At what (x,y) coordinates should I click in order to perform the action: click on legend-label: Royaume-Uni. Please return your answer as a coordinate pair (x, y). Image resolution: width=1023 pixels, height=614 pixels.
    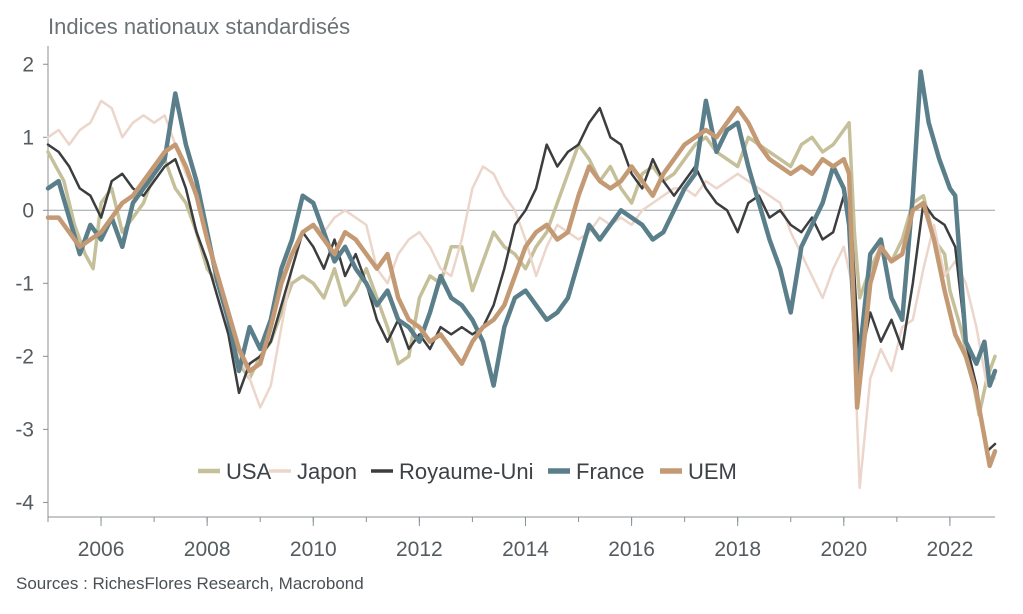
    Looking at the image, I should click on (466, 471).